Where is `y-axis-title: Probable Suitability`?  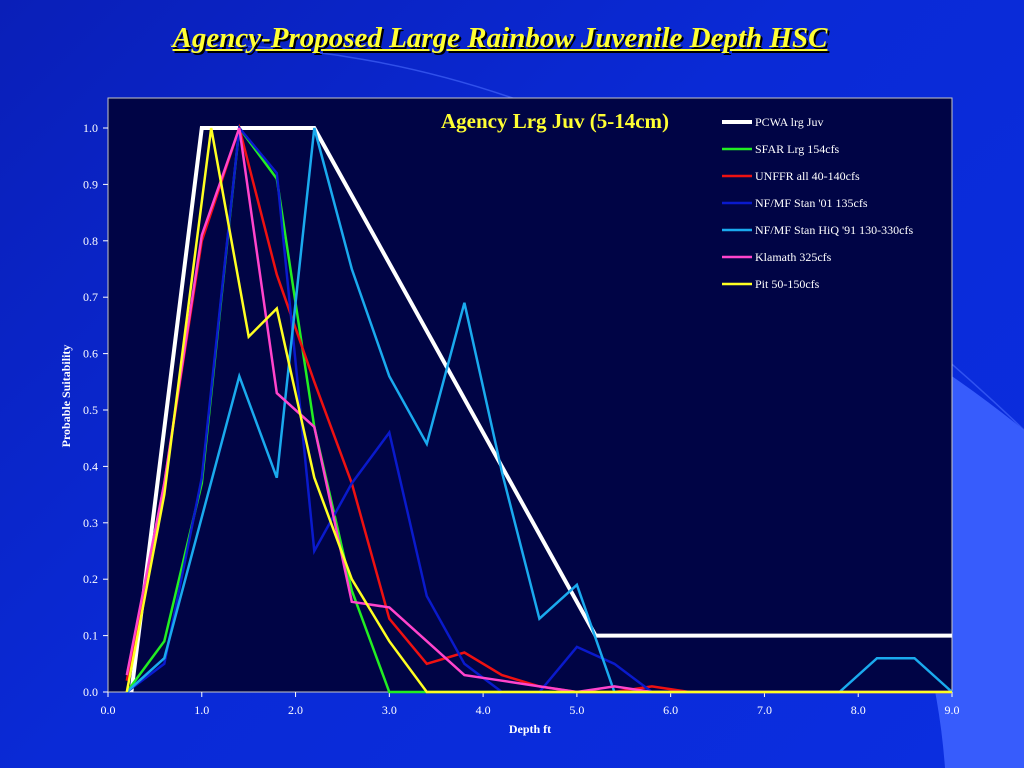
y-axis-title: Probable Suitability is located at coordinates (66, 396).